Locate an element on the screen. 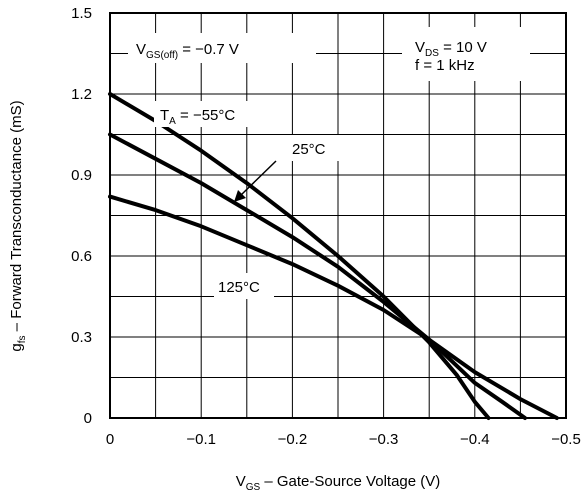  annotation-ta-part: T is located at coordinates (164, 115).